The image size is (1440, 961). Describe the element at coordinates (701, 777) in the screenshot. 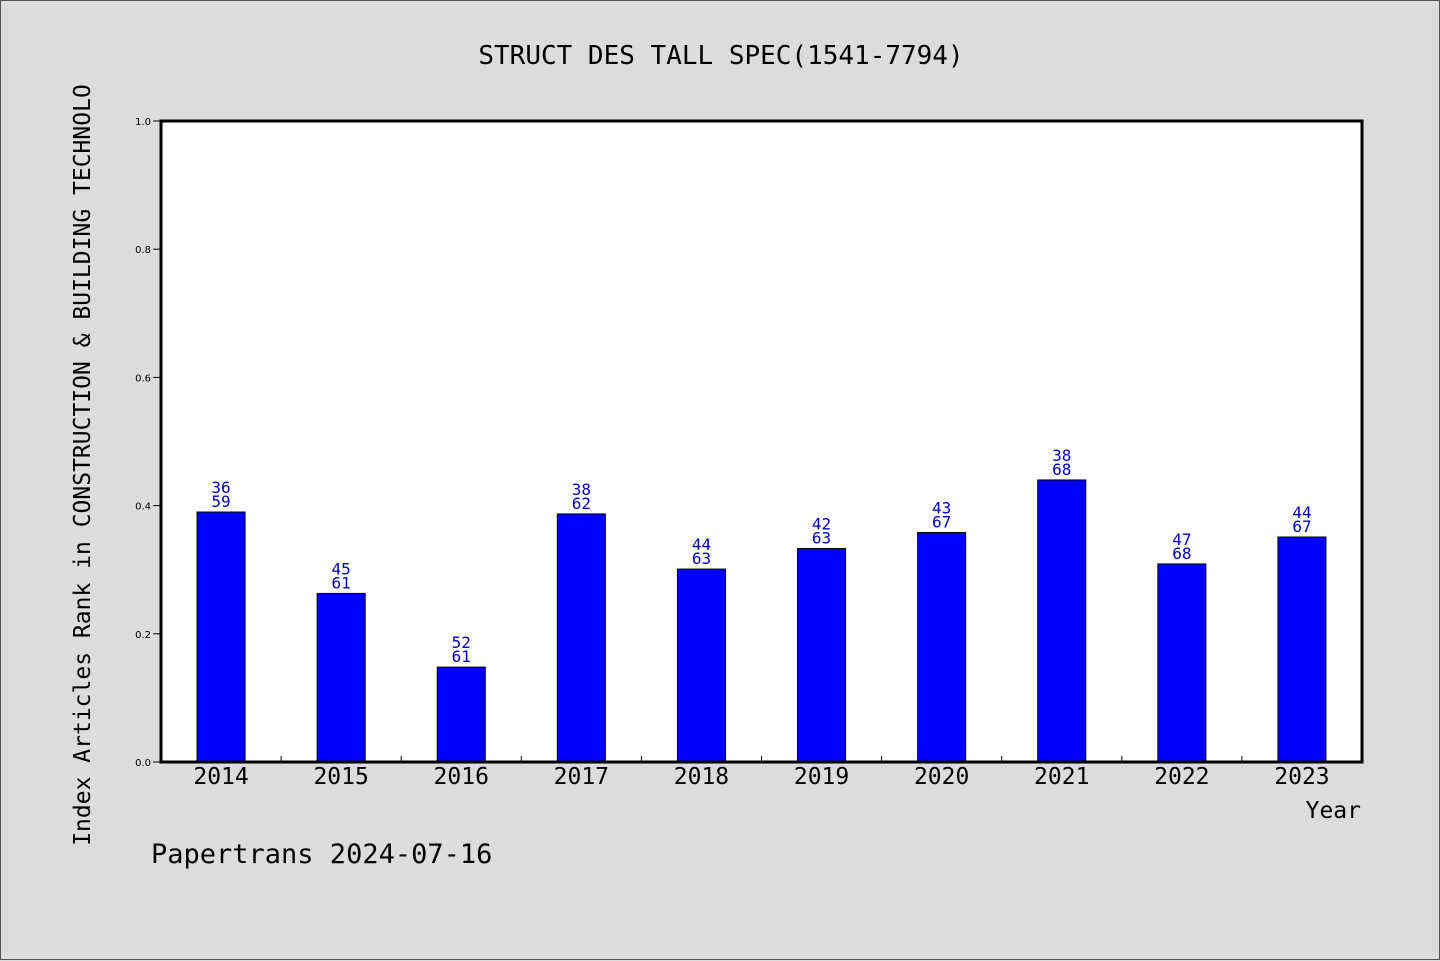

I see `x-tick-label-2018: 2018` at that location.